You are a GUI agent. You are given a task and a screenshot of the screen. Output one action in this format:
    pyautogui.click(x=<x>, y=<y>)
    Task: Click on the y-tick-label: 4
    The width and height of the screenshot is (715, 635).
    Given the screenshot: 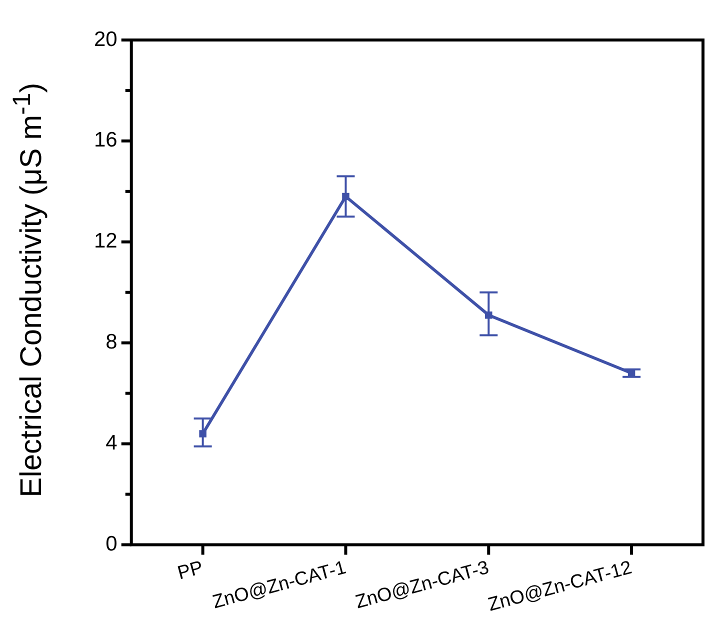 What is the action you would take?
    pyautogui.click(x=112, y=443)
    